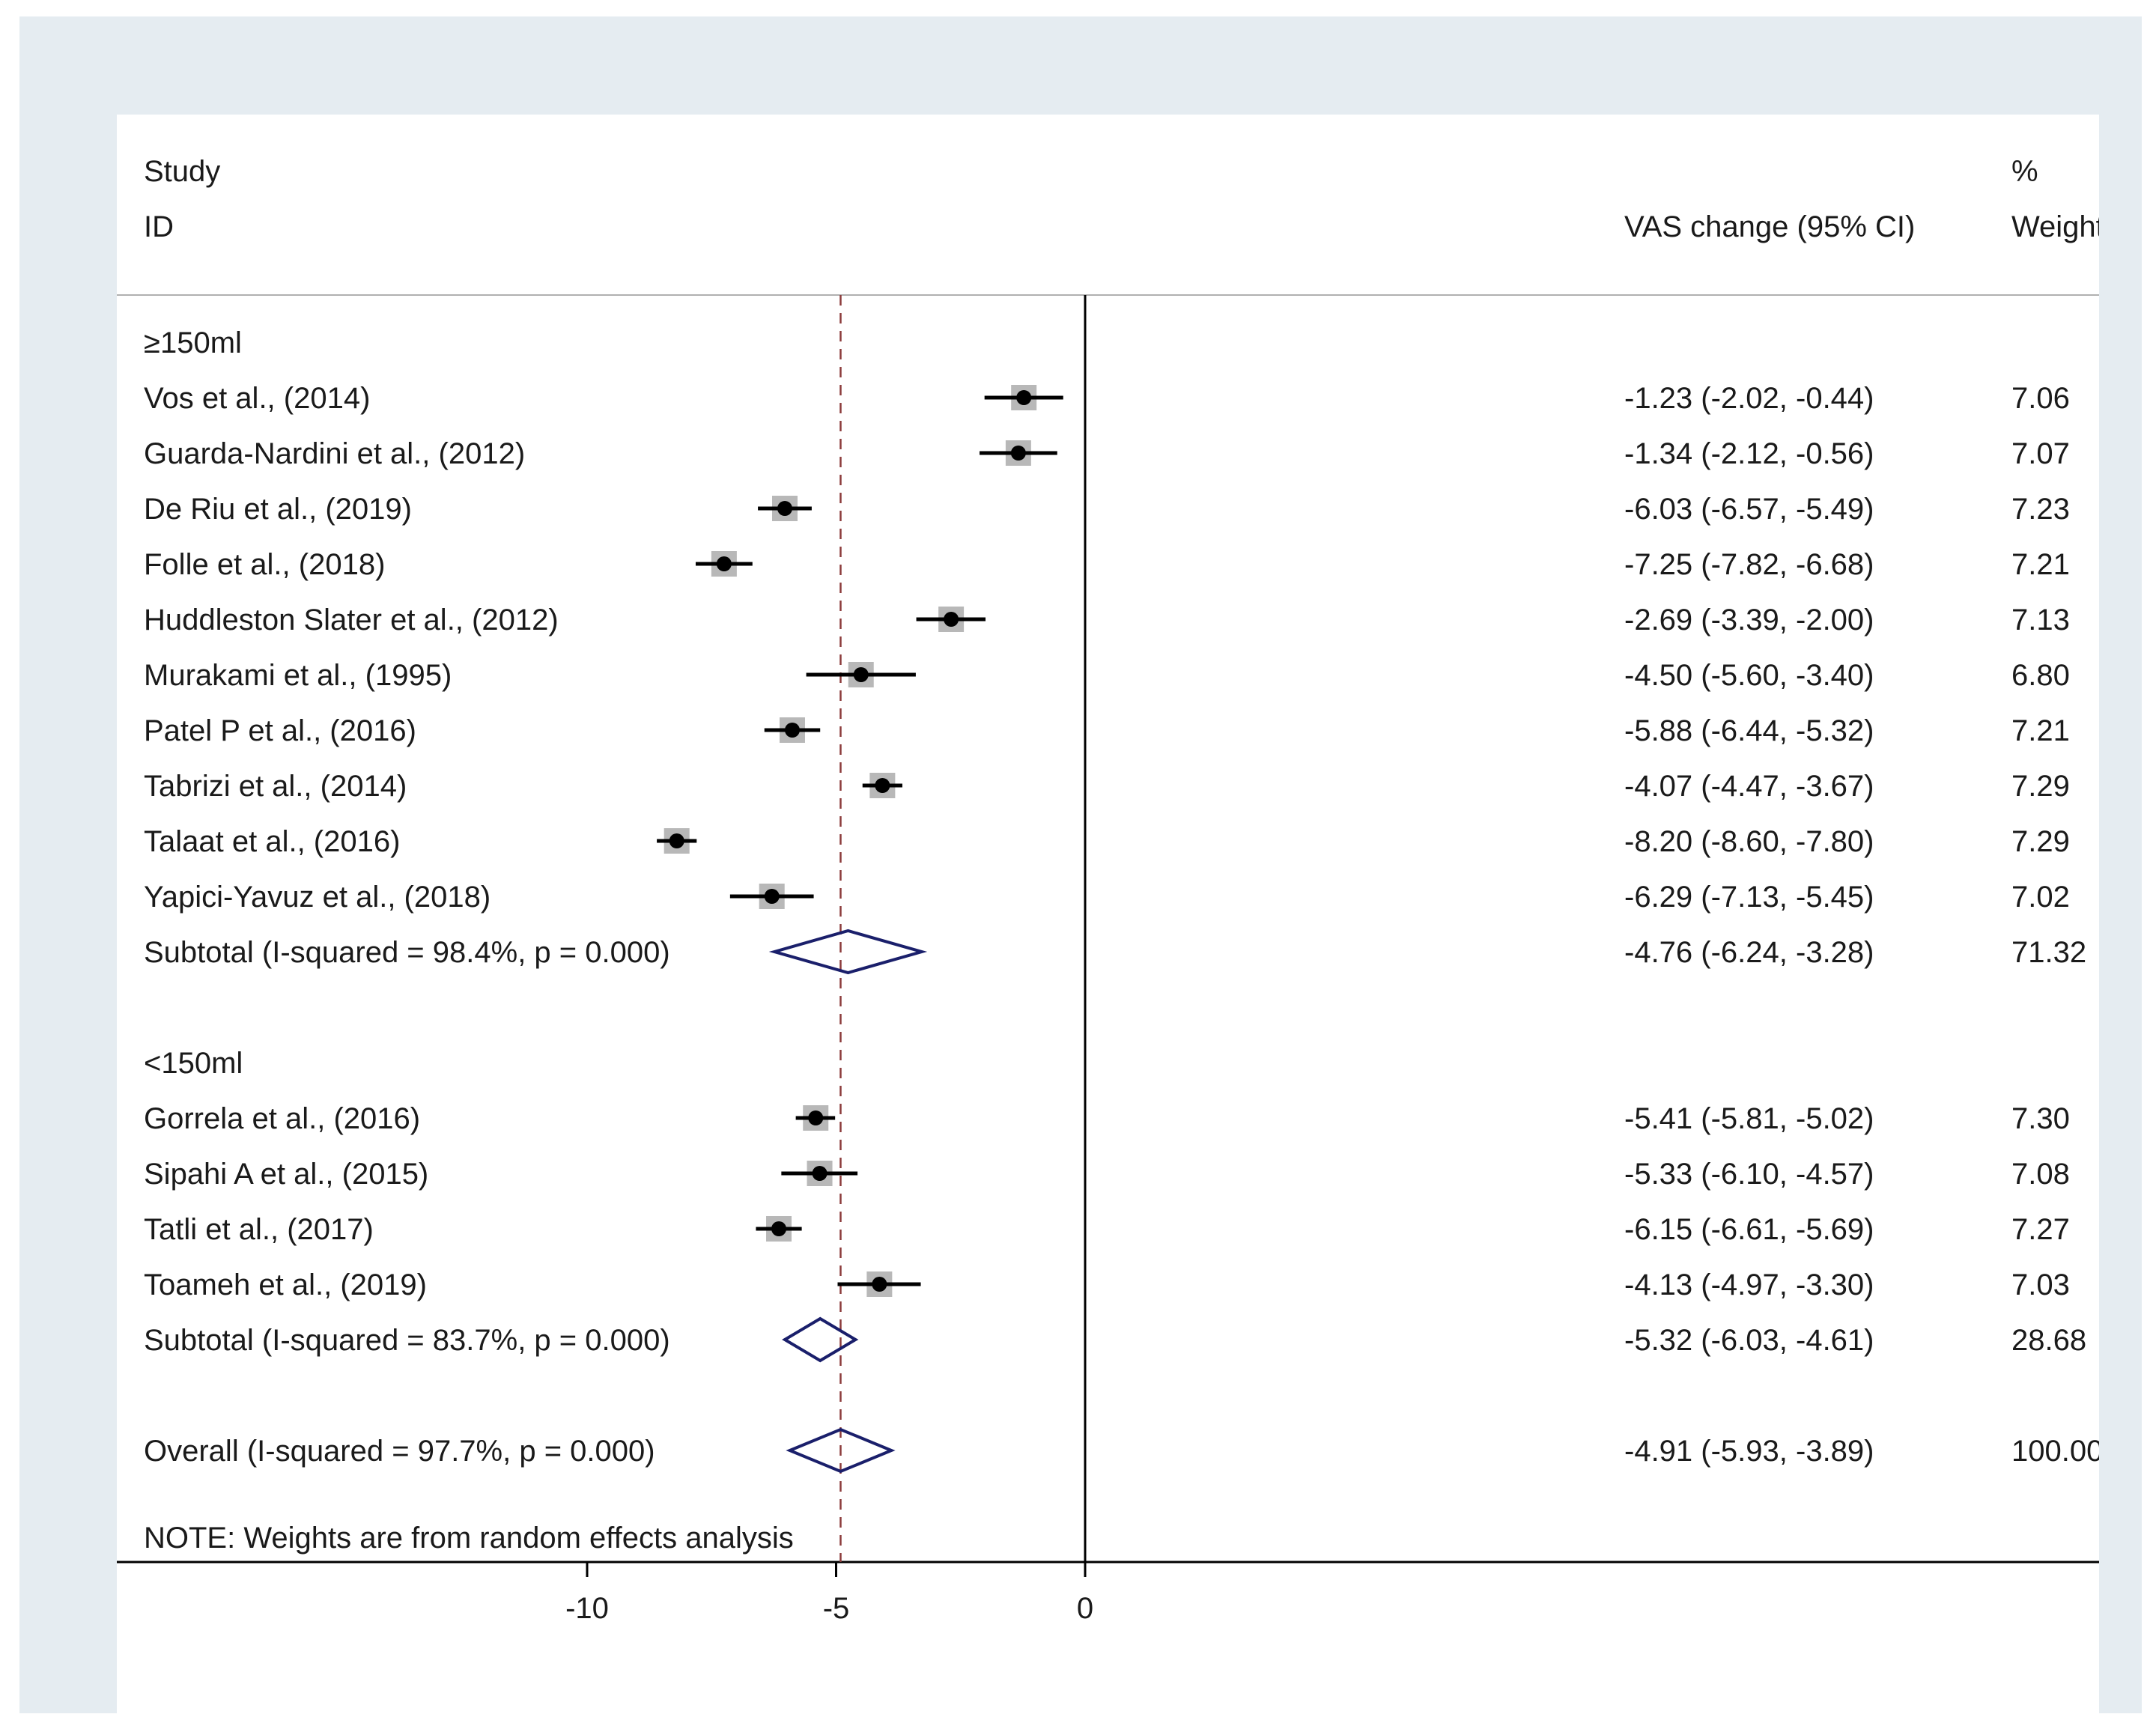  I want to click on study-ci-text: -4.07 (-4.47, -3.67), so click(1749, 786).